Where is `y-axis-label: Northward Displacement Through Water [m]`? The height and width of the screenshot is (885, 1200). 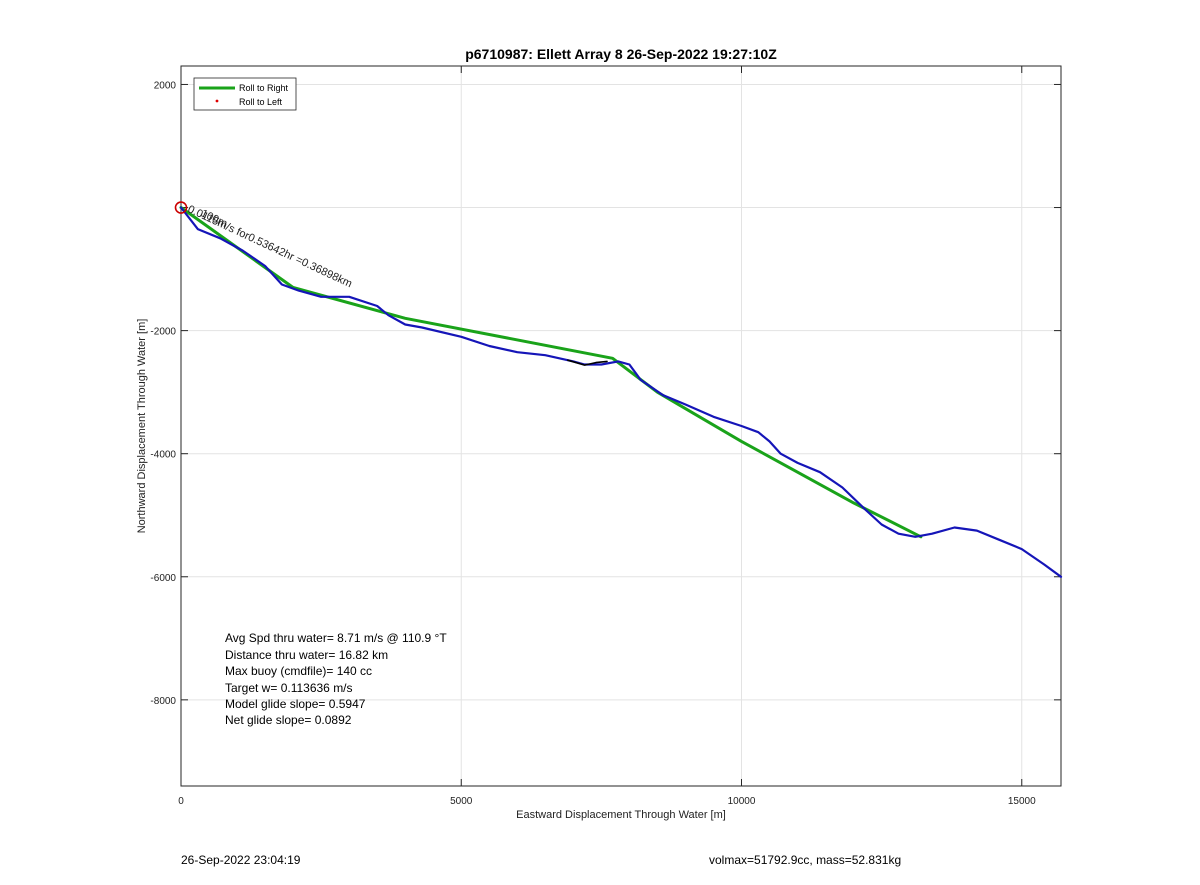
y-axis-label: Northward Displacement Through Water [m] is located at coordinates (142, 426).